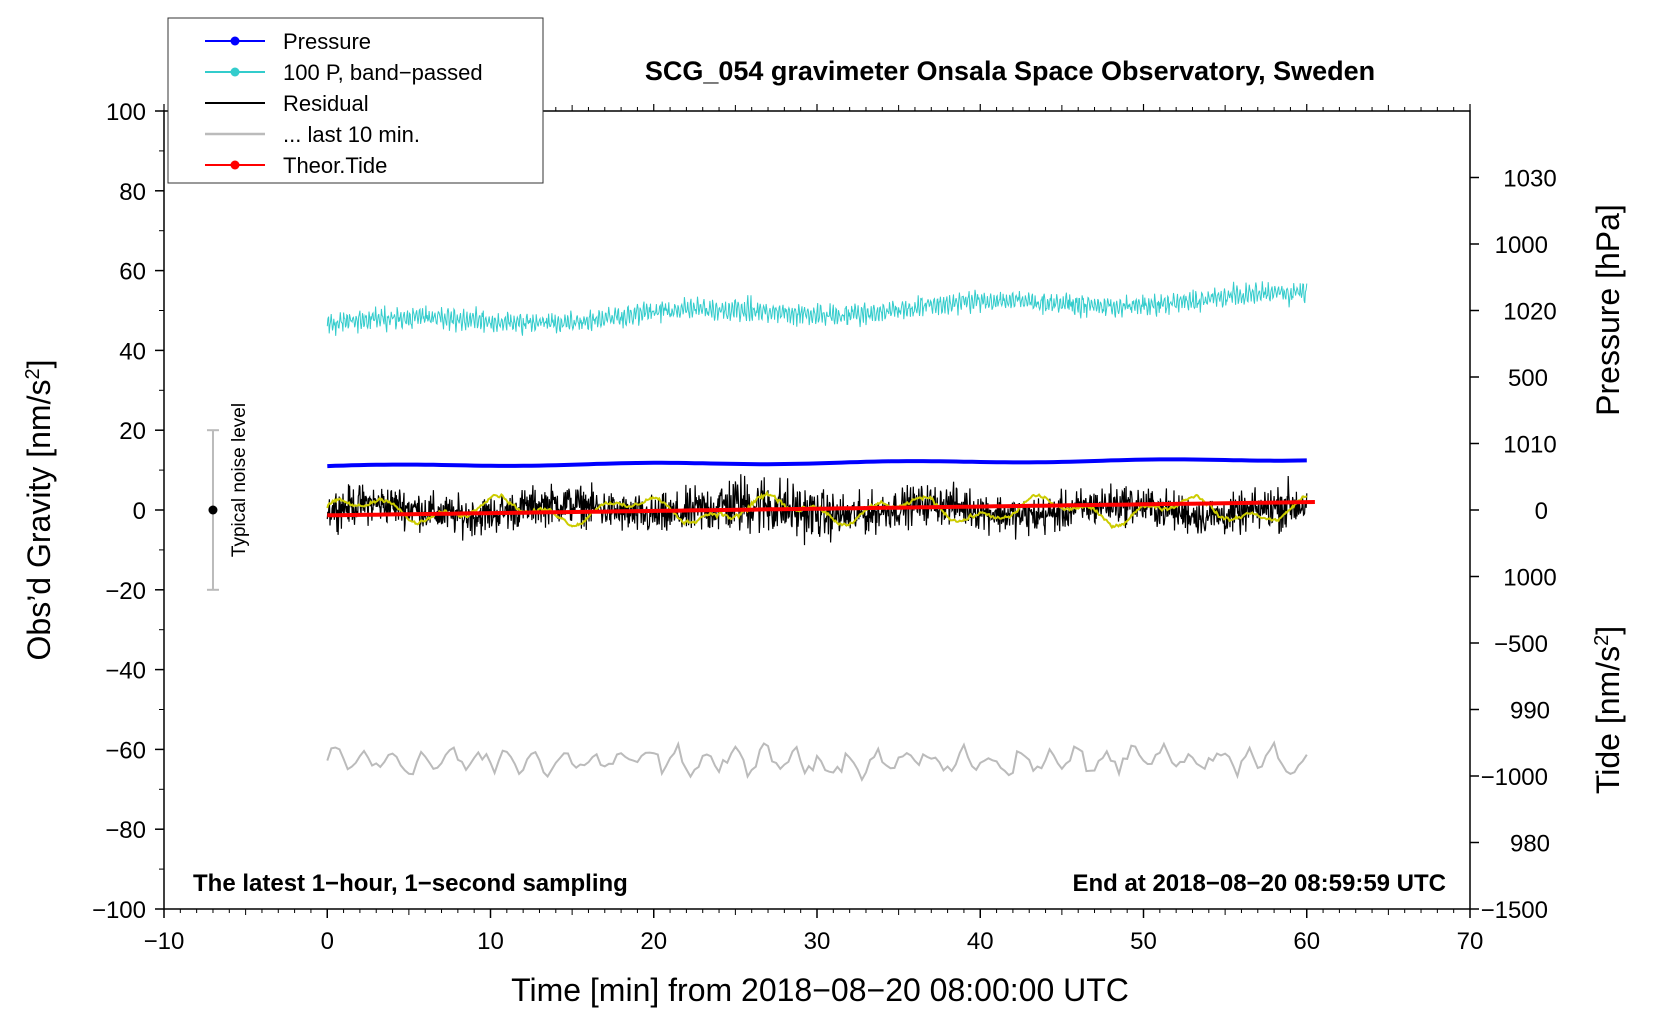 The height and width of the screenshot is (1020, 1660). What do you see at coordinates (817, 941) in the screenshot?
I see `x-tick-label: 30` at bounding box center [817, 941].